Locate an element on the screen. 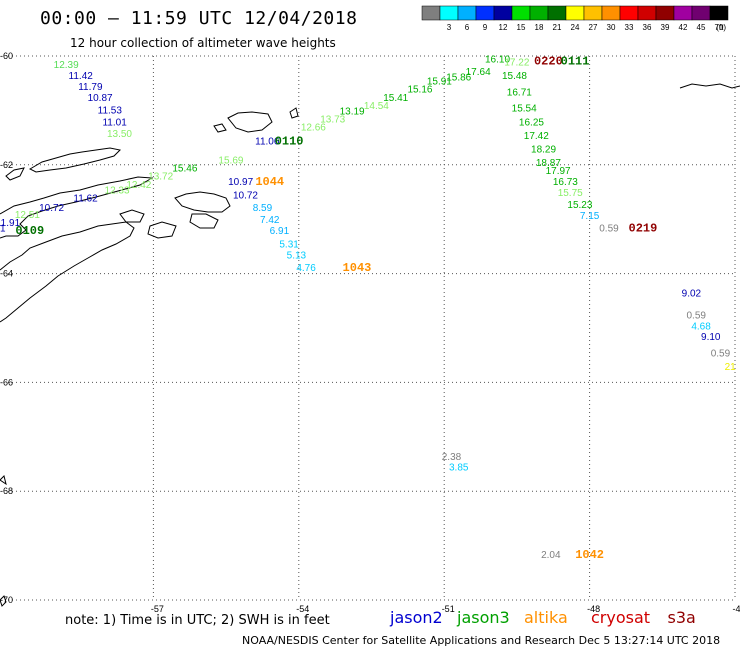 The width and height of the screenshot is (740, 650). colorbar-label: 39 is located at coordinates (665, 27).